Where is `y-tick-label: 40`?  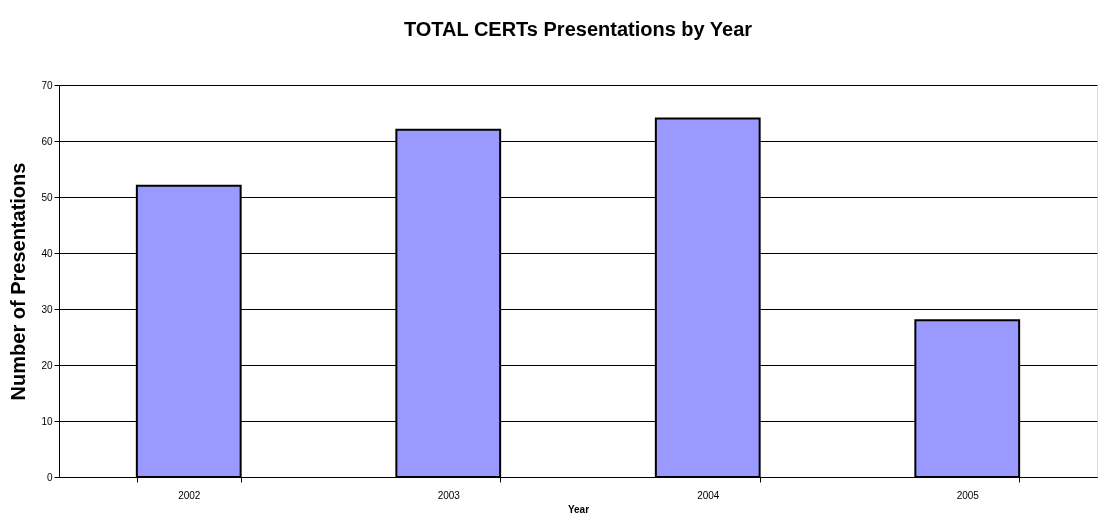 y-tick-label: 40 is located at coordinates (47, 253).